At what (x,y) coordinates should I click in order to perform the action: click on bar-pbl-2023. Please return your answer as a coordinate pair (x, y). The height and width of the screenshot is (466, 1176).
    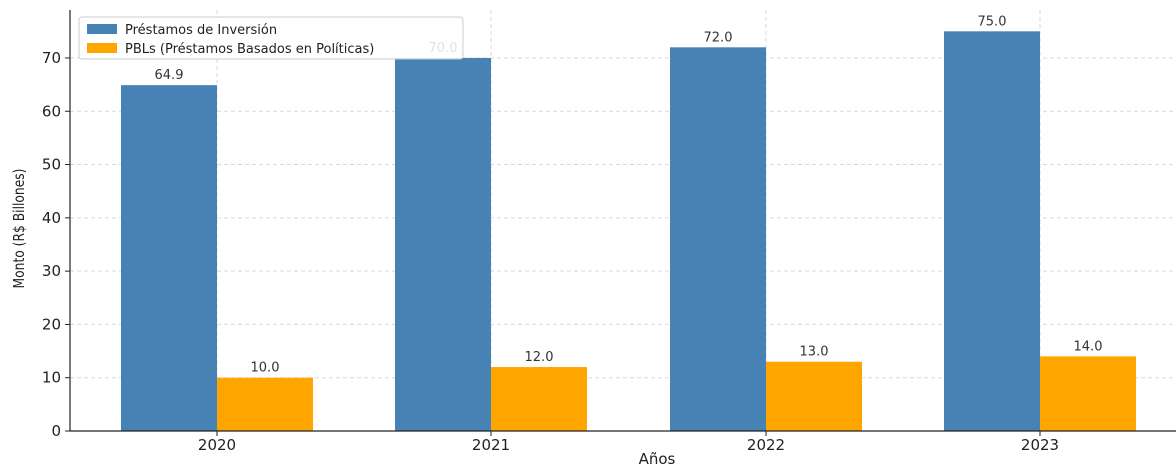
    Looking at the image, I should click on (1088, 393).